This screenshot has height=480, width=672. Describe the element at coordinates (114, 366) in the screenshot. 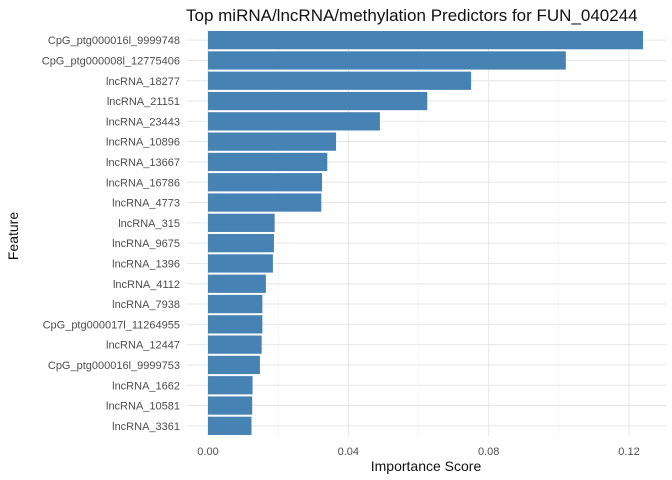

I see `y-tick-label: CpG_ptg000016l_9999753` at that location.